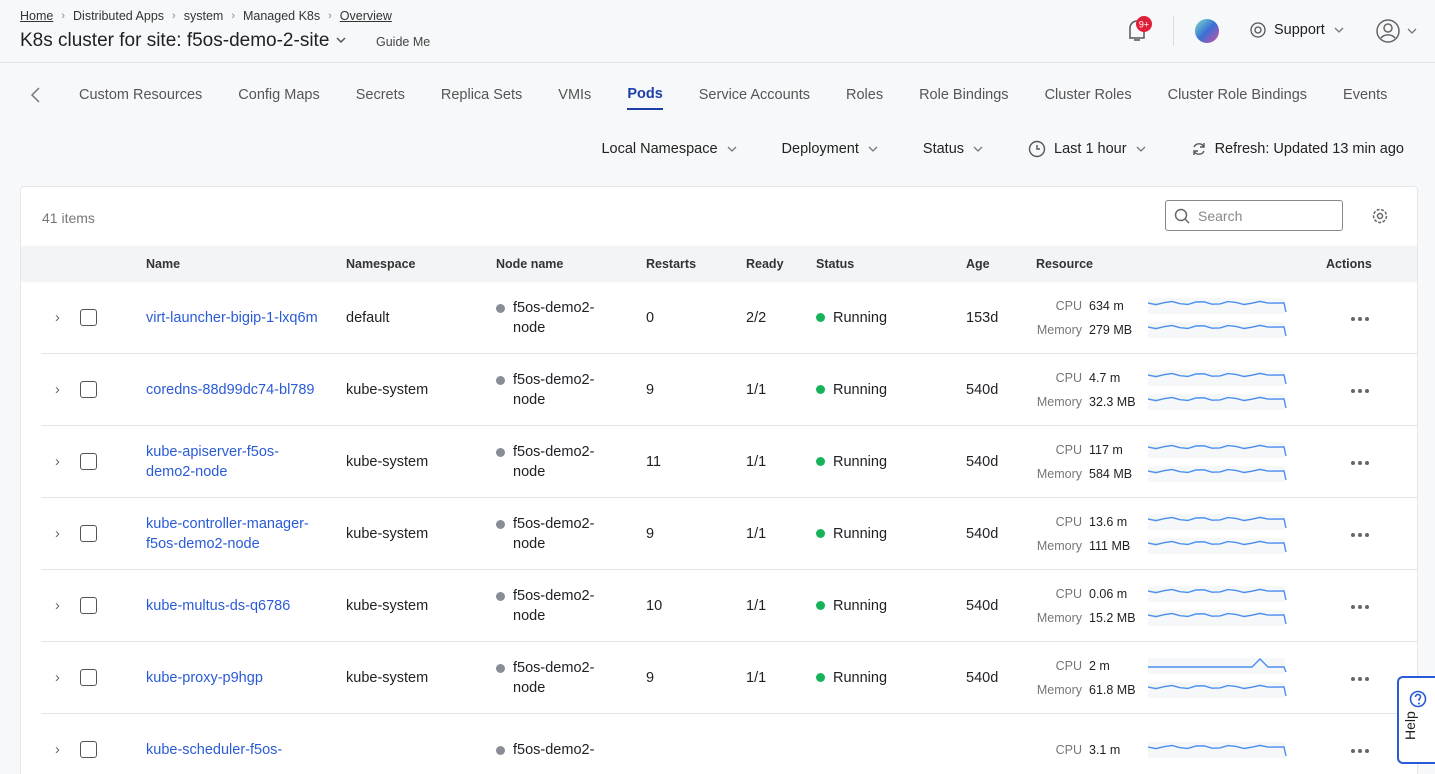 This screenshot has height=774, width=1435. I want to click on pod-name: kube-scheduler-f5os-, so click(214, 749).